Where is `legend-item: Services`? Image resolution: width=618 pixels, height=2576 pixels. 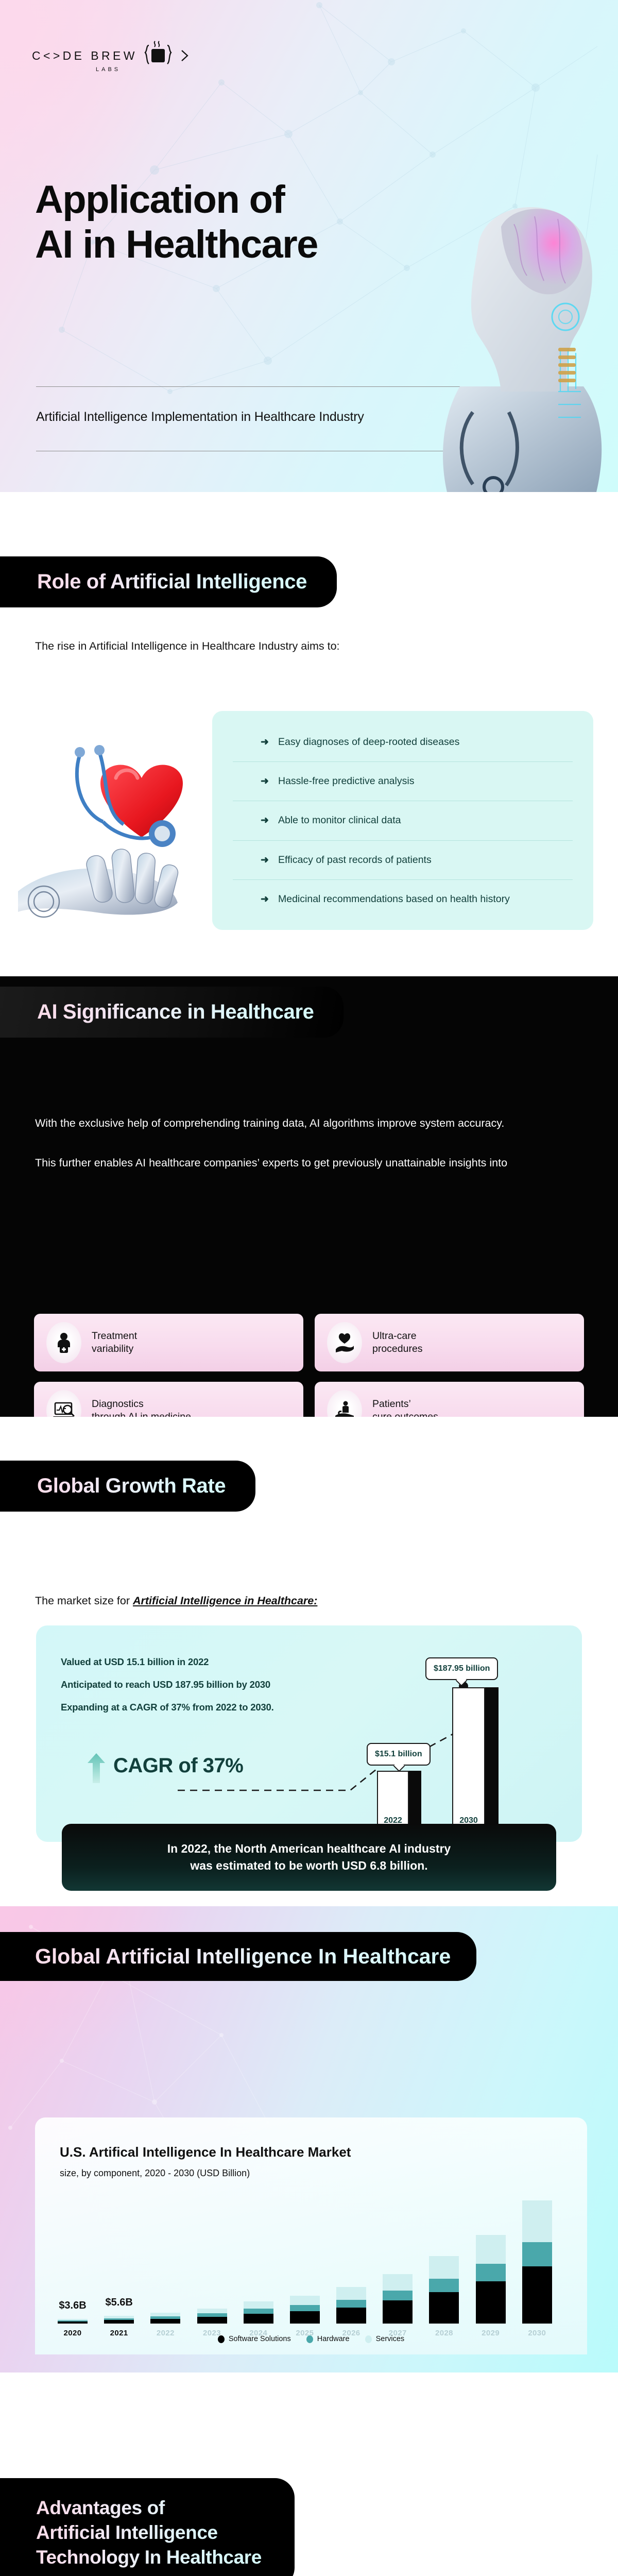 legend-item: Services is located at coordinates (385, 2339).